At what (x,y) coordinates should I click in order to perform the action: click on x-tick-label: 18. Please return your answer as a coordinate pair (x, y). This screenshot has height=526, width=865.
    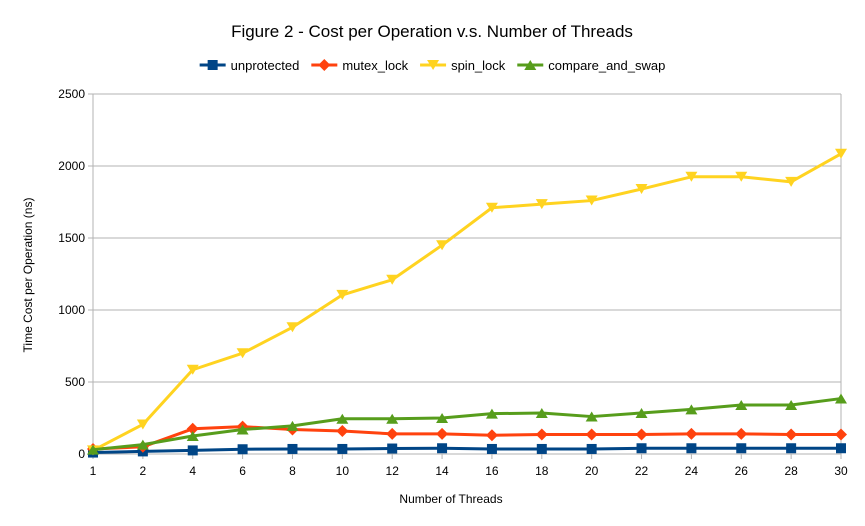
    Looking at the image, I should click on (542, 471).